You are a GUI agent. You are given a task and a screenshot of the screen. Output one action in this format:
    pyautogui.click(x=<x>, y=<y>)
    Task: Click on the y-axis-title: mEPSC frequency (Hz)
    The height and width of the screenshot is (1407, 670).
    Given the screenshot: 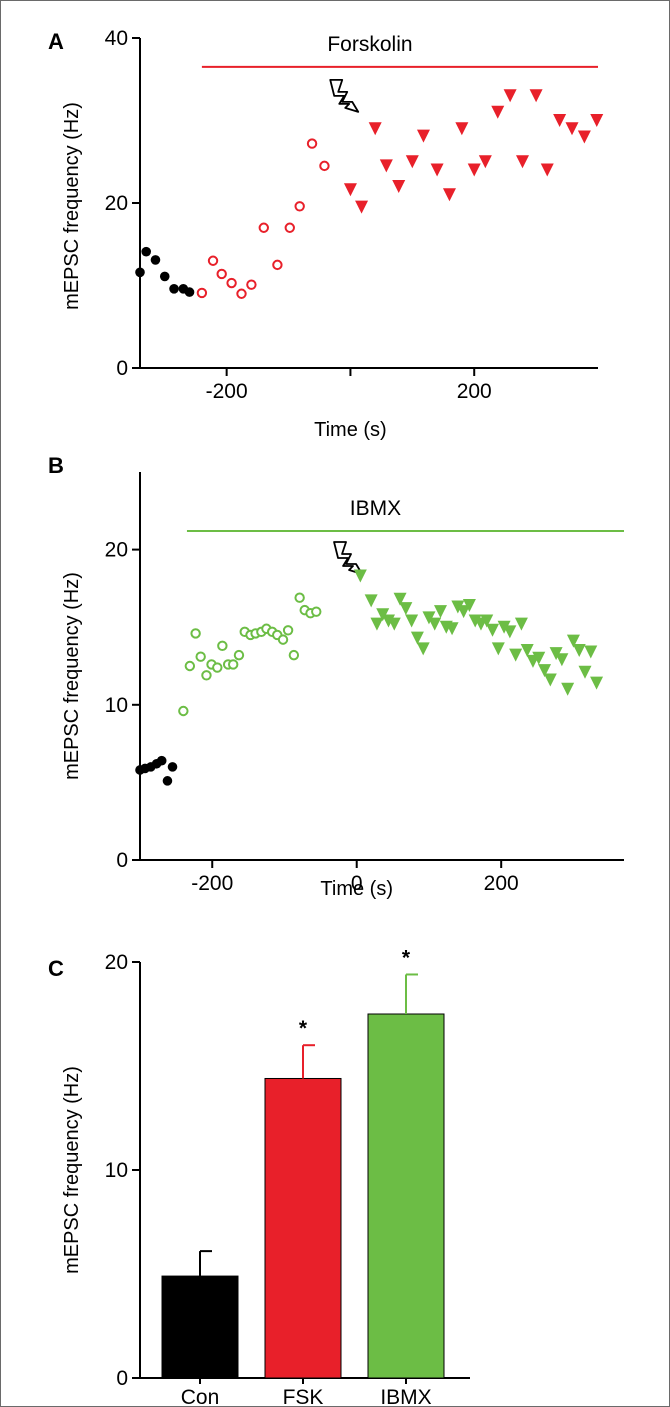 What is the action you would take?
    pyautogui.click(x=72, y=676)
    